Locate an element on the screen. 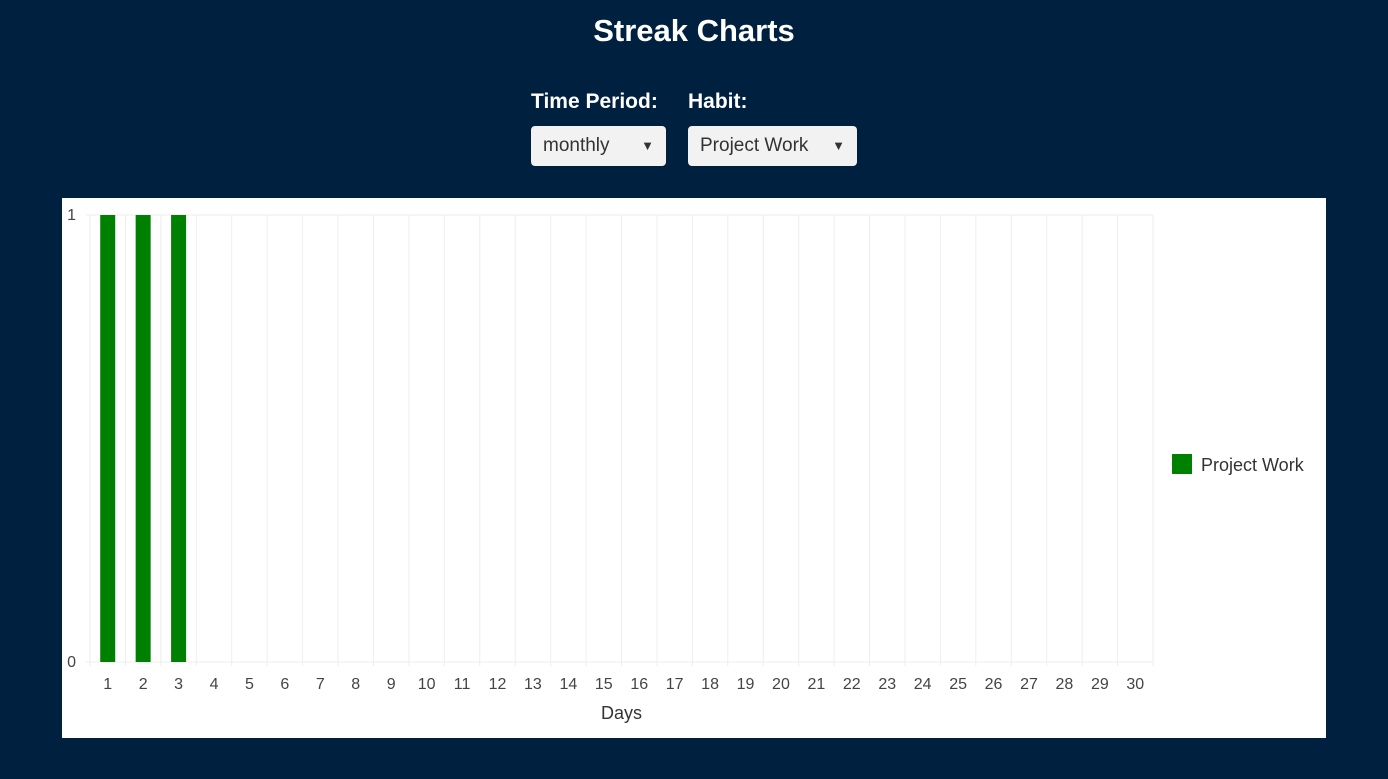 The image size is (1388, 779). x-tick-label: 15 is located at coordinates (604, 684).